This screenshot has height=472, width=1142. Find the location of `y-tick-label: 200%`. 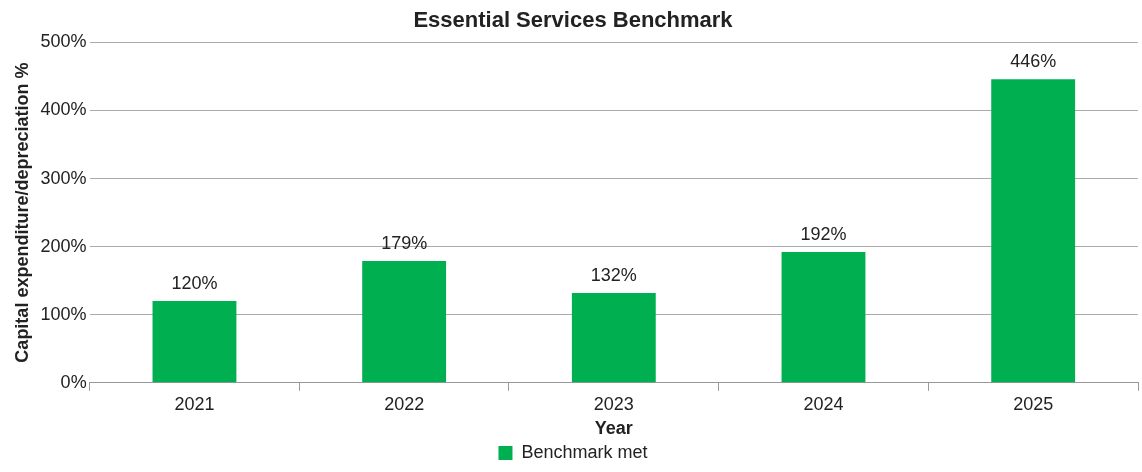

y-tick-label: 200% is located at coordinates (63, 245).